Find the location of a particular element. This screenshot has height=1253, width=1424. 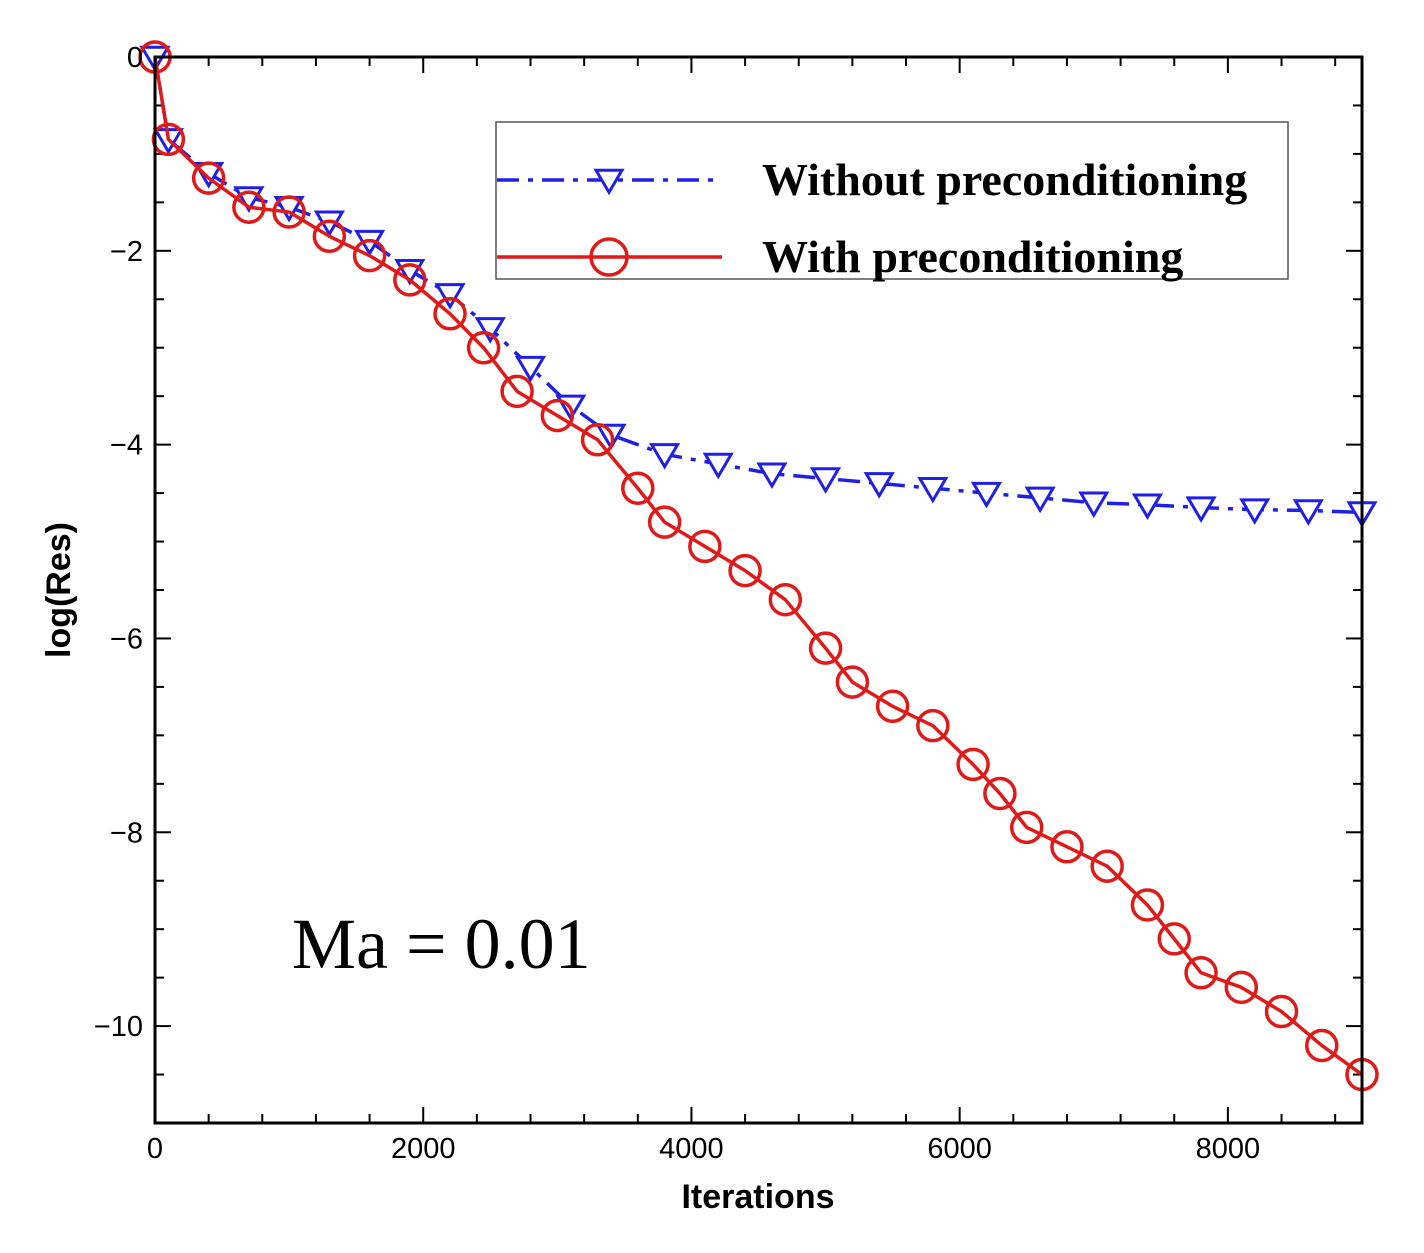

x-tick-label: 4000 is located at coordinates (691, 1149).